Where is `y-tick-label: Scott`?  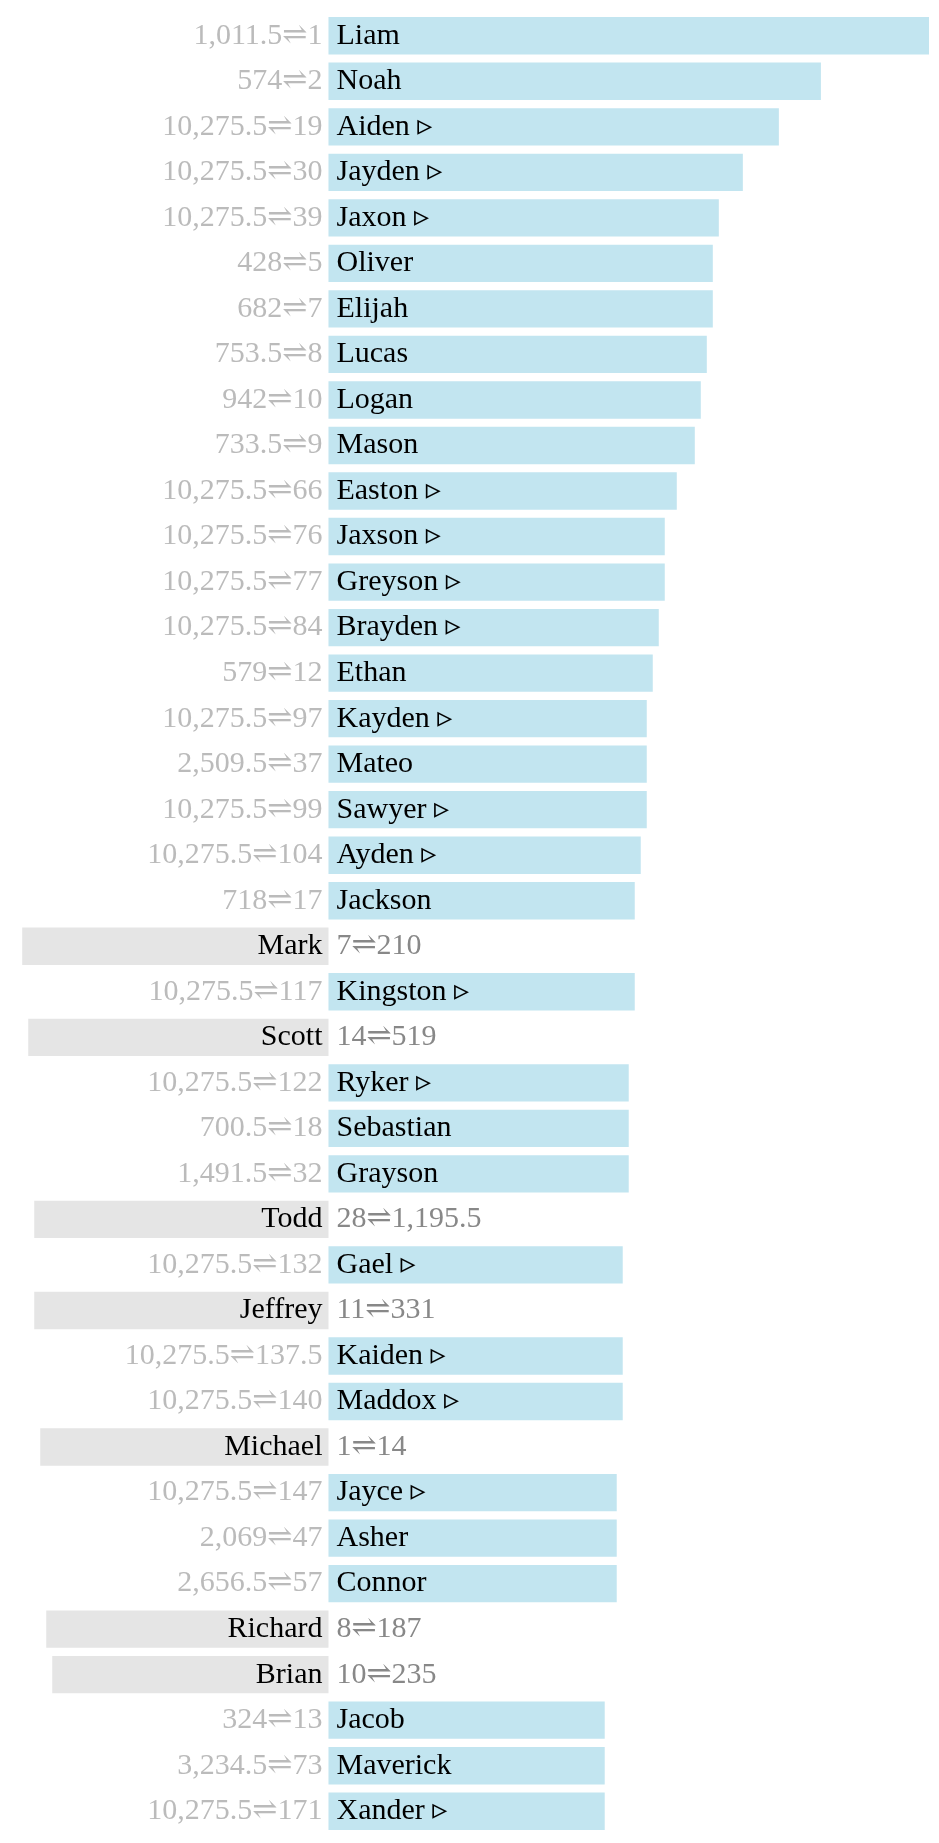 y-tick-label: Scott is located at coordinates (292, 1035).